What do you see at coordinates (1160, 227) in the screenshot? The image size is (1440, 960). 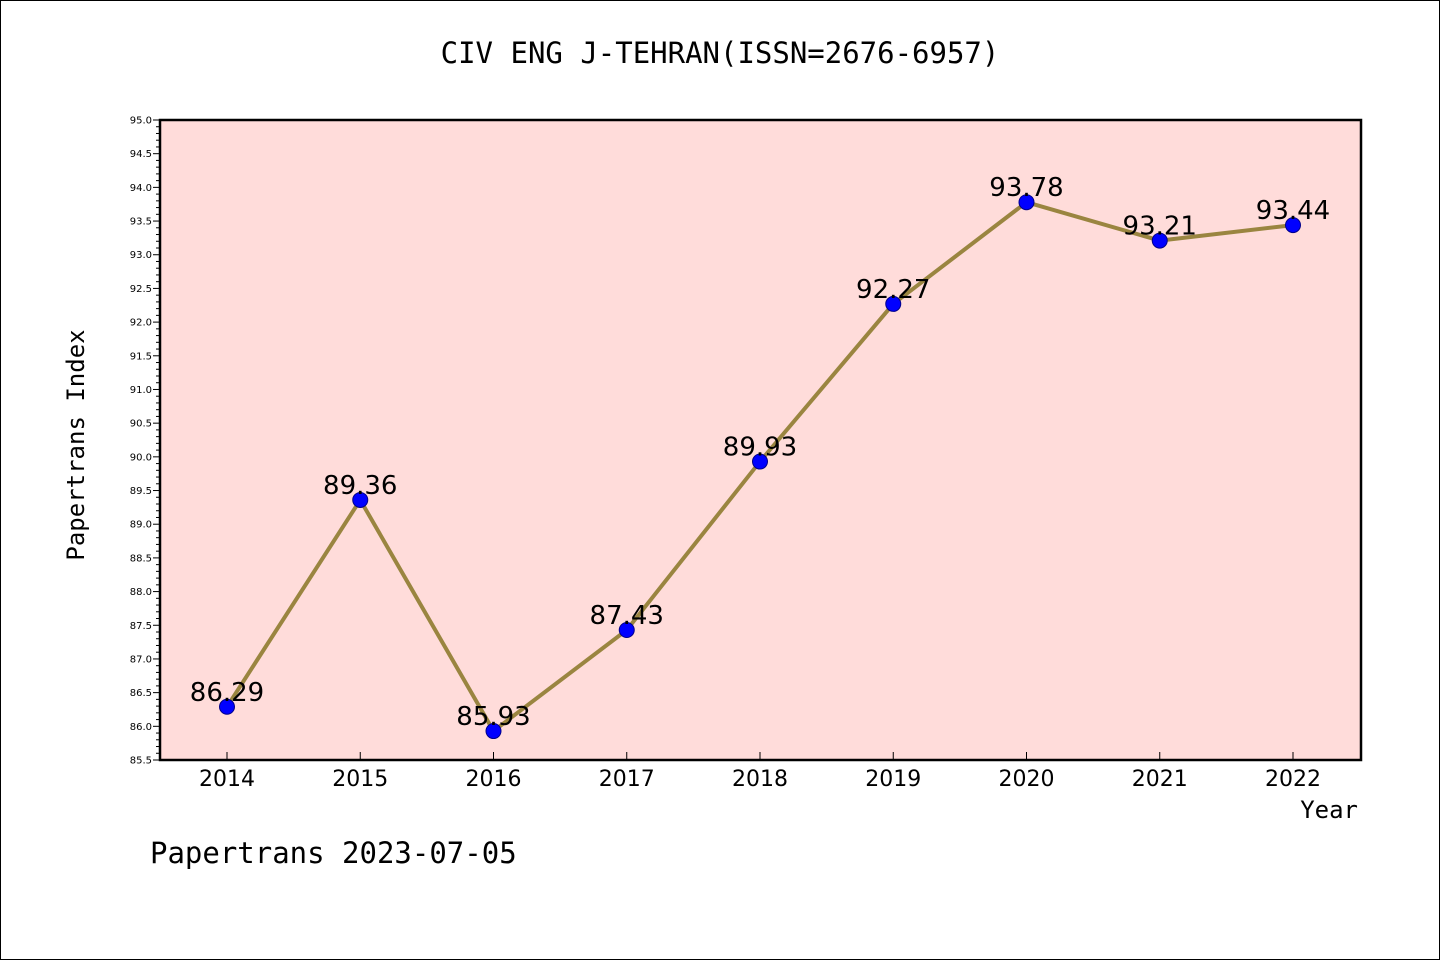 I see `data-label: 93.21` at bounding box center [1160, 227].